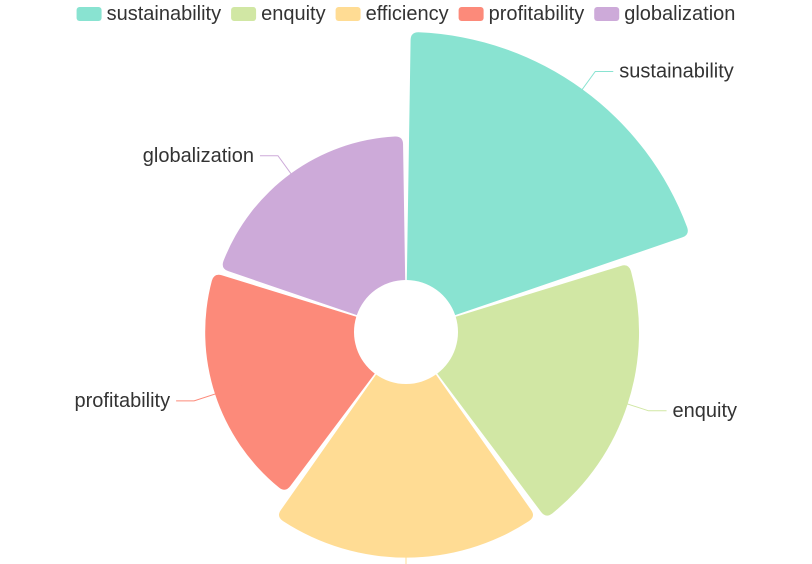 Image resolution: width=812 pixels, height=564 pixels. What do you see at coordinates (293, 14) in the screenshot?
I see `legend-label-enquity: enquity` at bounding box center [293, 14].